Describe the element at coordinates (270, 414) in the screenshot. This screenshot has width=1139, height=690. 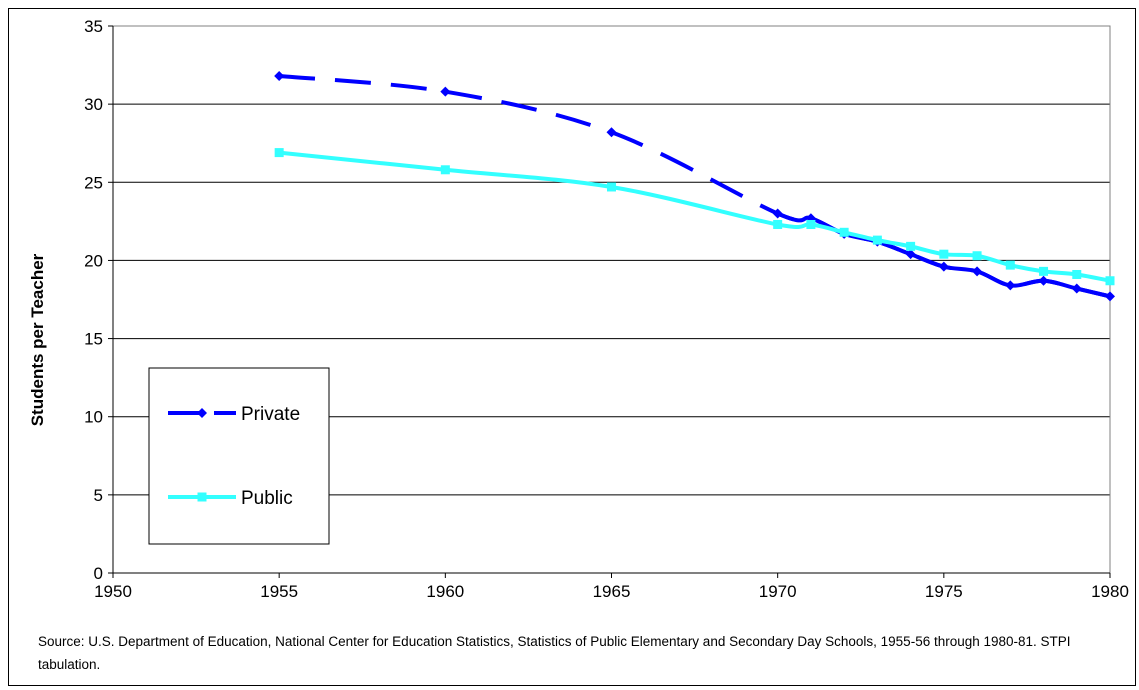
I see `legend-label: Private` at that location.